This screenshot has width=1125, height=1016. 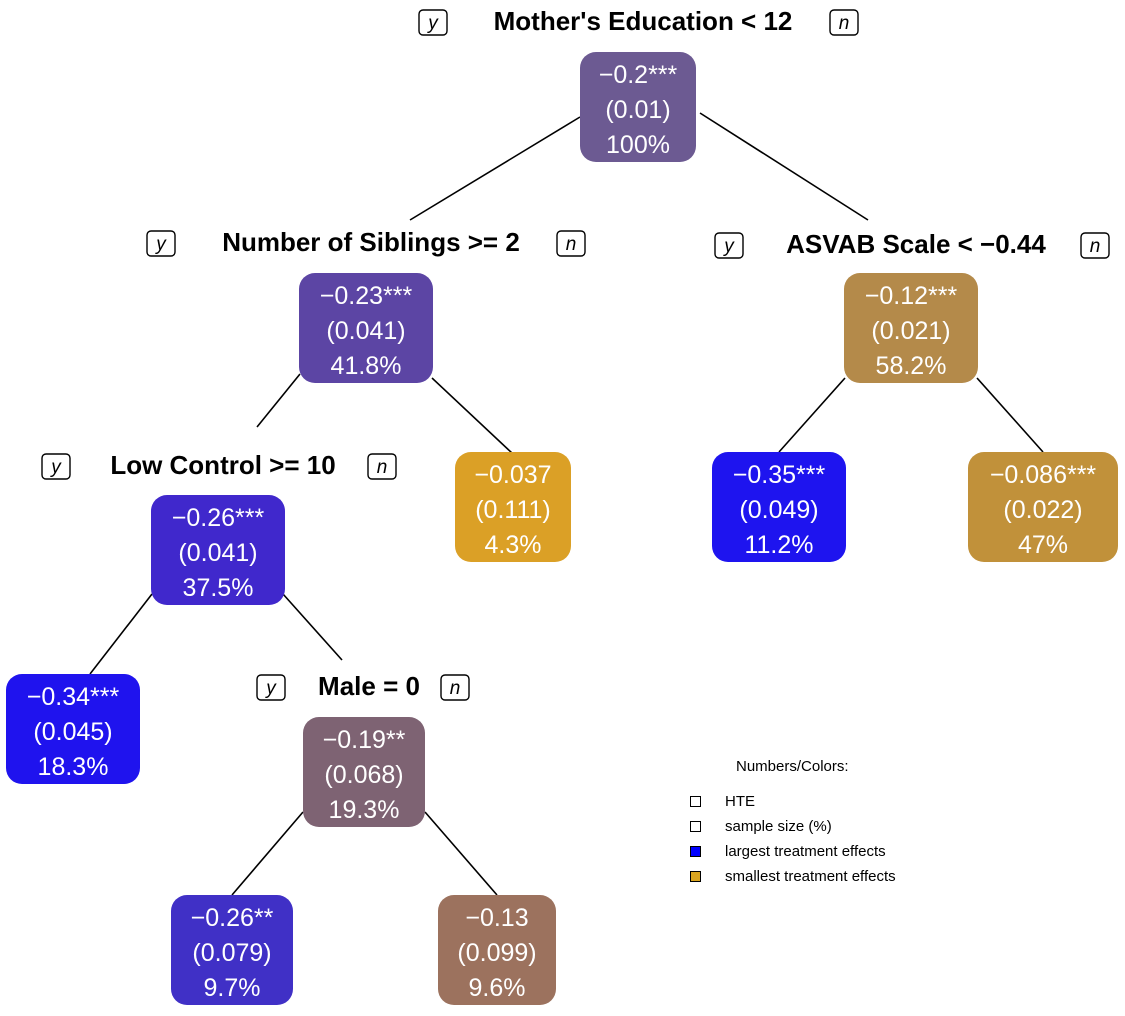 I want to click on node-male_yes: −0.26** (0.079) 9.7%, so click(x=232, y=950).